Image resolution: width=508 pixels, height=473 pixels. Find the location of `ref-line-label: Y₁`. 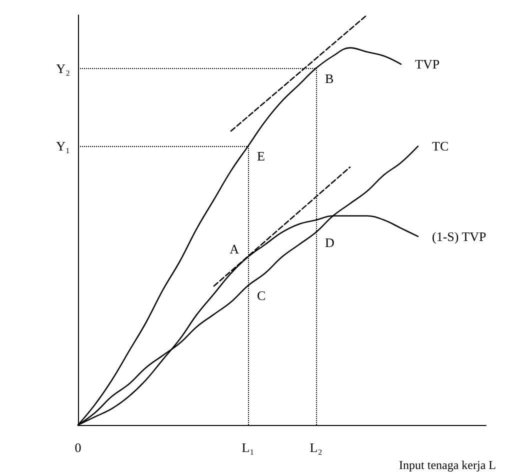

ref-line-label: Y₁ is located at coordinates (63, 146).